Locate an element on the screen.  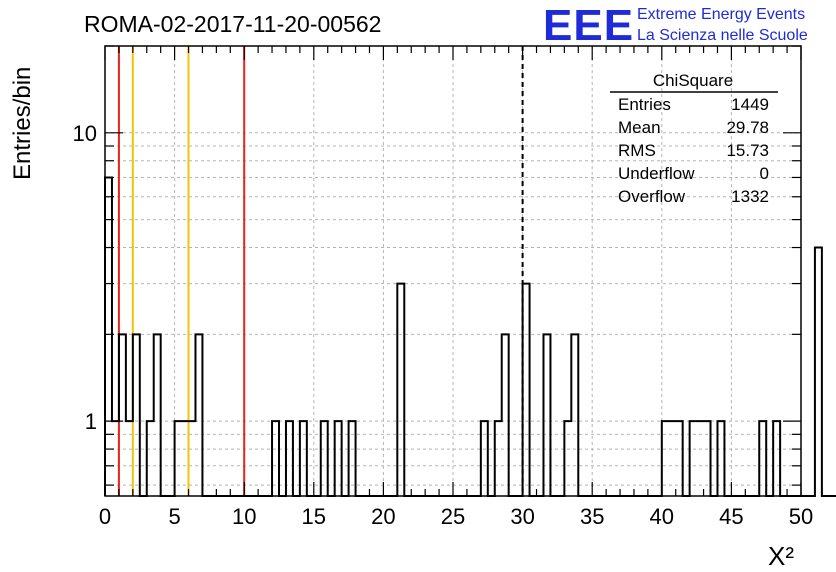
run-title: ROMA-02-2017-11-20-00562 is located at coordinates (232, 24).